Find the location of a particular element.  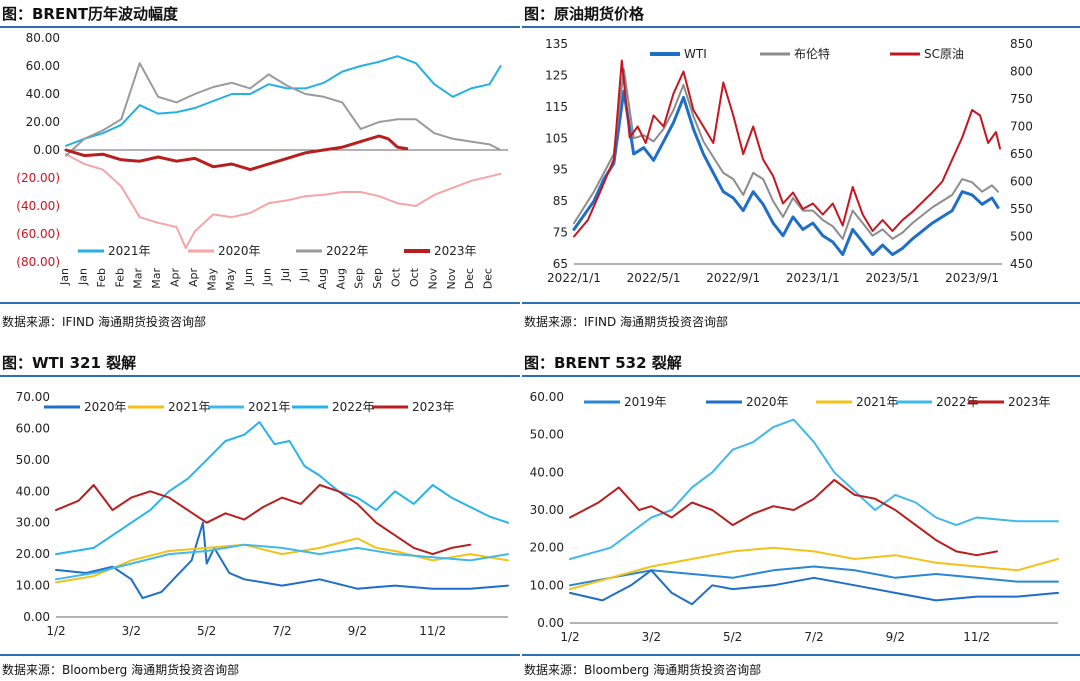

chart-title: 图：WTI 321 裂解 is located at coordinates (69, 363).